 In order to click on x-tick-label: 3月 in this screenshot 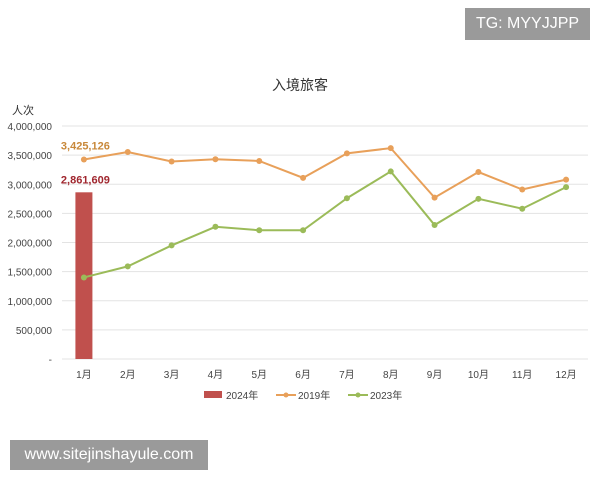, I will do `click(172, 375)`.